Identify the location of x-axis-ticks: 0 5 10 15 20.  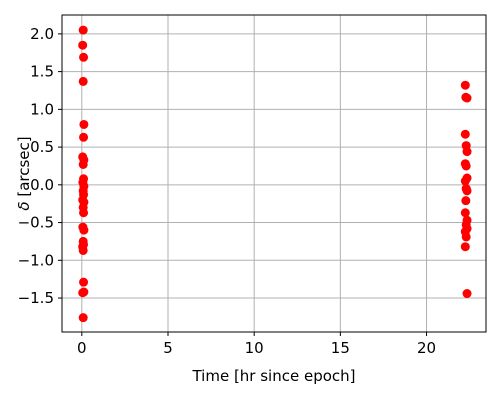
(256, 344).